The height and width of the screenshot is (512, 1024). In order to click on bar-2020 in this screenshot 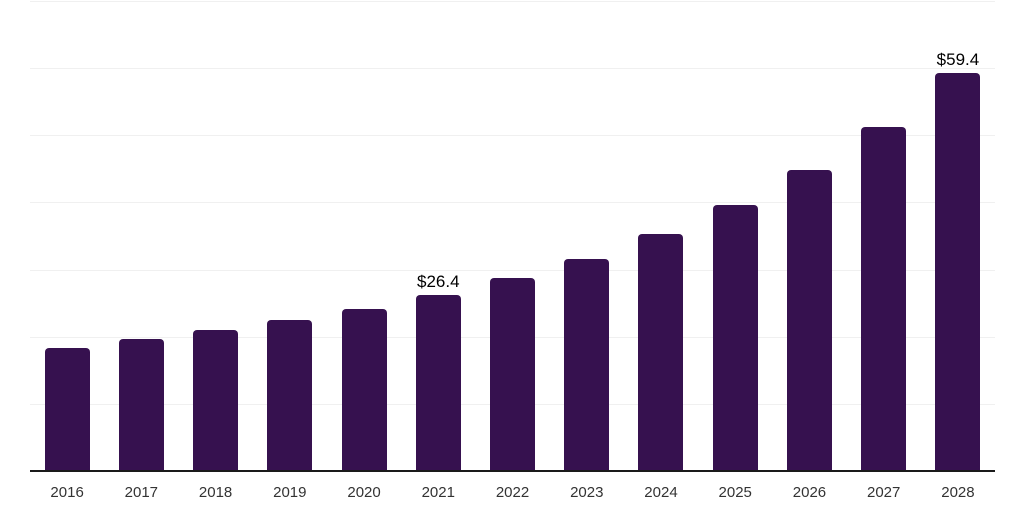, I will do `click(364, 390)`.